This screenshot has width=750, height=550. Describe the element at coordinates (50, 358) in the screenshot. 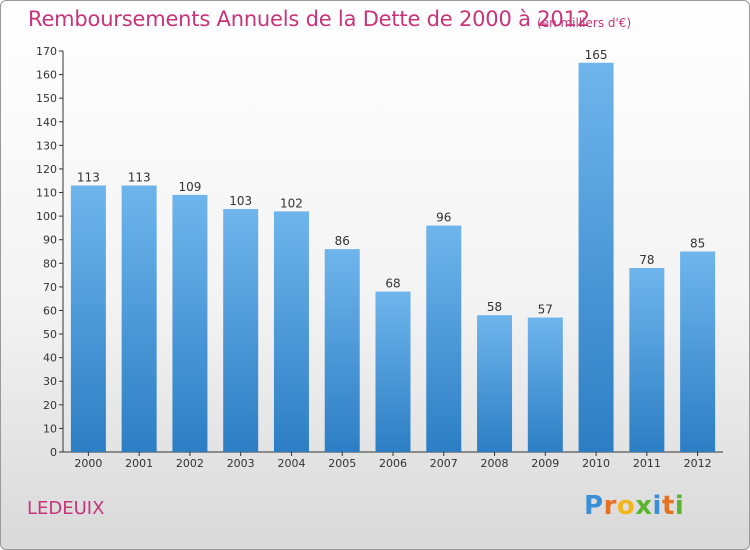

I see `y-tick-label: 40` at that location.